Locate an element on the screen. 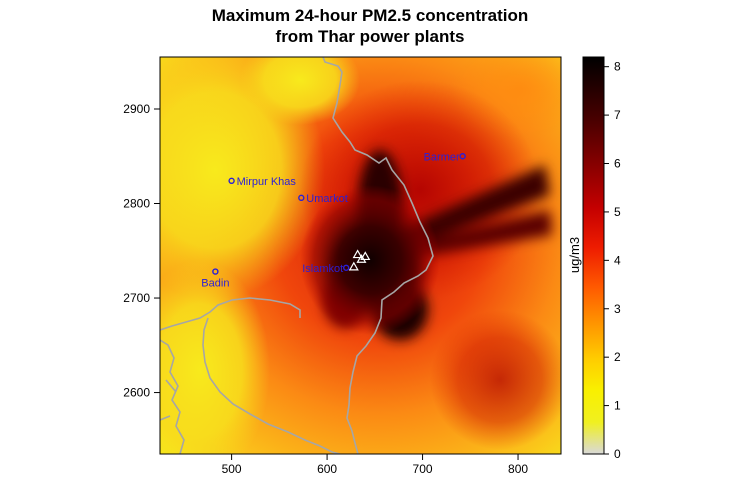  y-tick-label: 2600 is located at coordinates (136, 393).